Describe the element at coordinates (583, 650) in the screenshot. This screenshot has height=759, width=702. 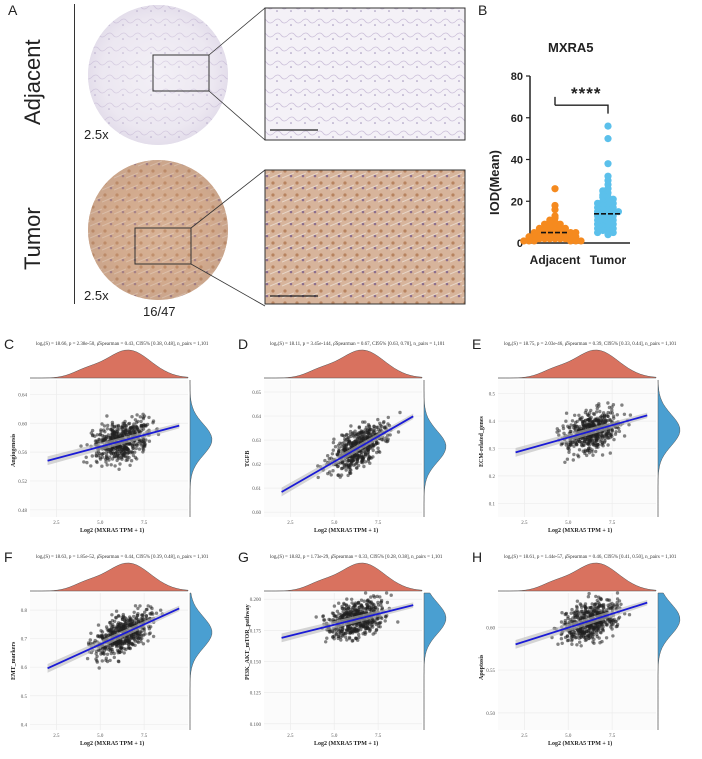
I see `scatter-plot: 2.5 5.0 7.5 0.50 0.55 0.60` at that location.